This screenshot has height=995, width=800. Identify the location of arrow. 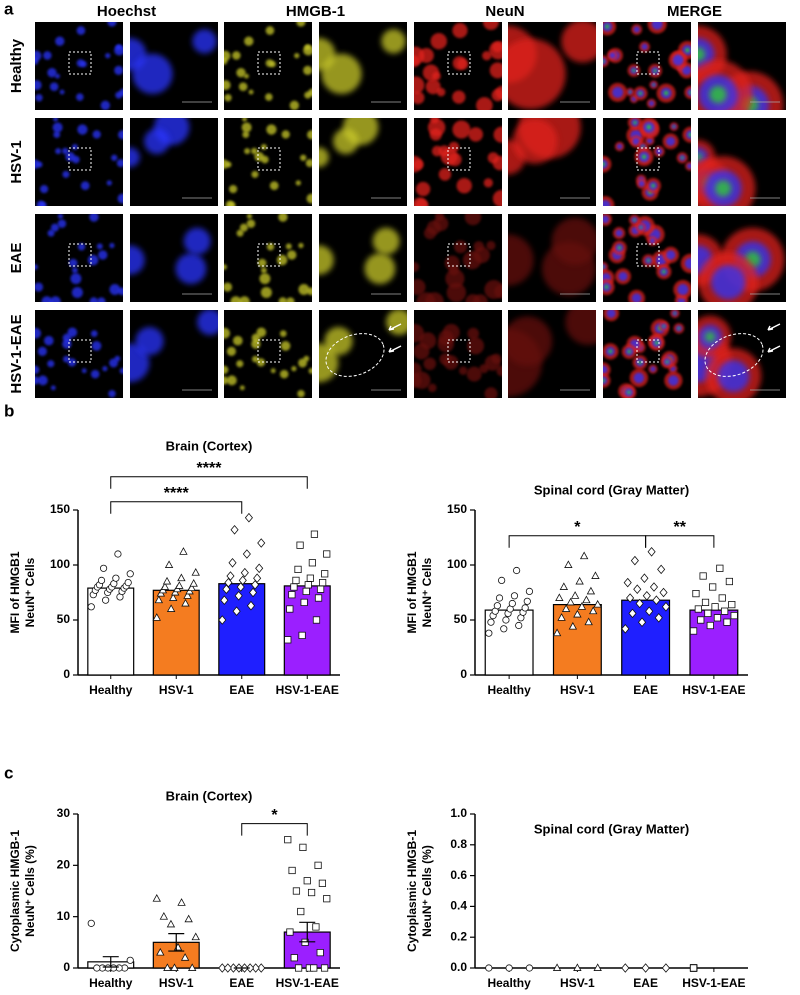
(395, 327).